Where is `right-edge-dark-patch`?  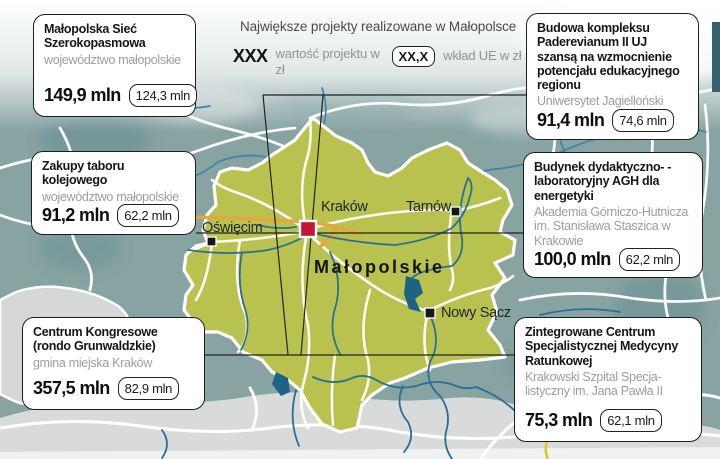 right-edge-dark-patch is located at coordinates (716, 57).